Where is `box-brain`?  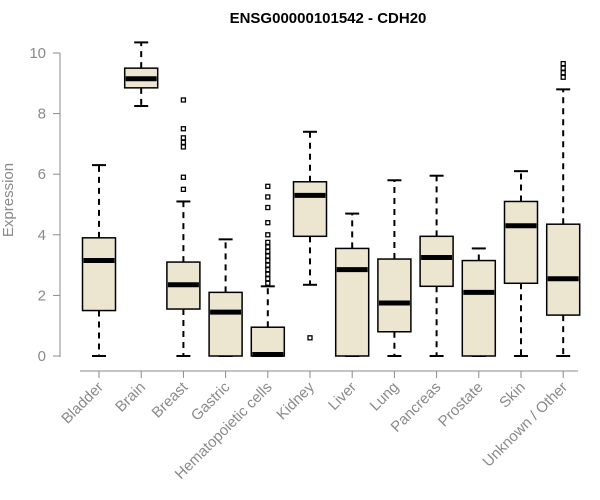 box-brain is located at coordinates (141, 74).